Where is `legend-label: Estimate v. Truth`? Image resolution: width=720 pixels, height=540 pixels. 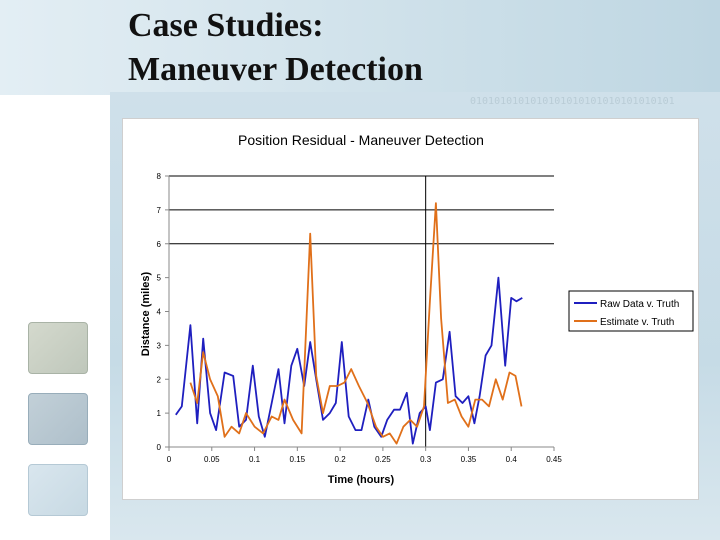
legend-label: Estimate v. Truth is located at coordinates (637, 322).